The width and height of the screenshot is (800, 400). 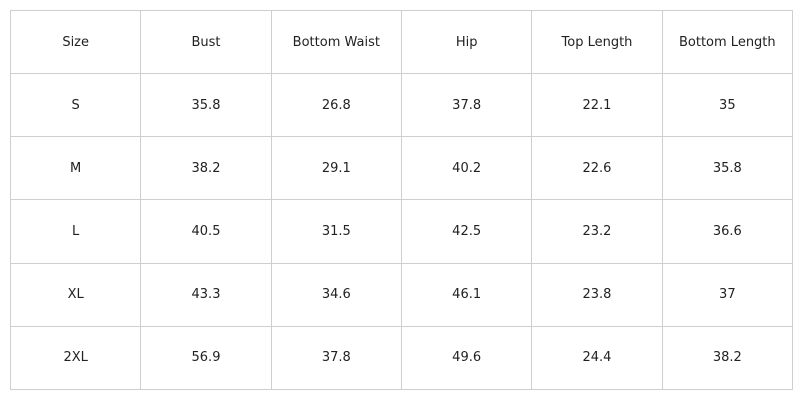 I want to click on size-cell: S, so click(x=75, y=105).